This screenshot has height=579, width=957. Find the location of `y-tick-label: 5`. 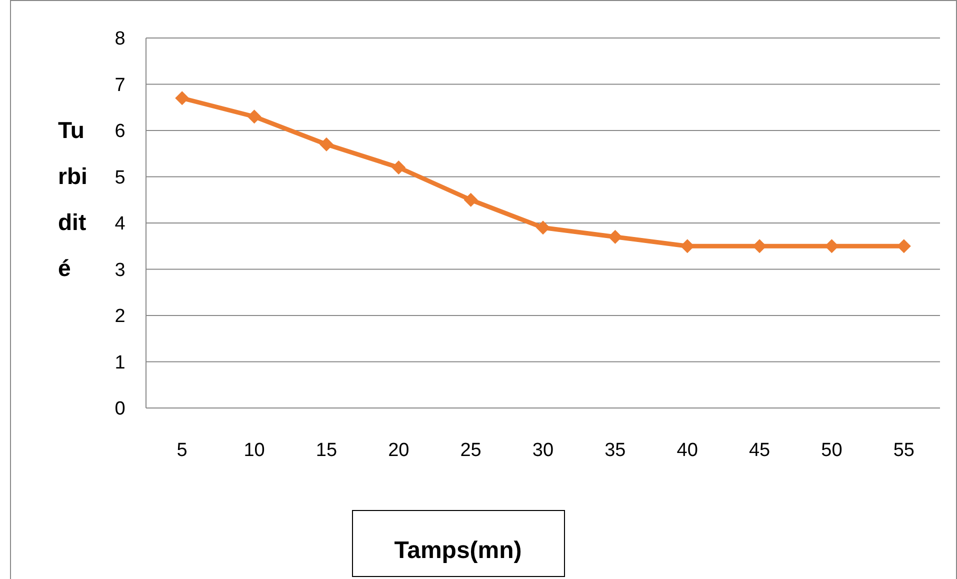

y-tick-label: 5 is located at coordinates (120, 177).